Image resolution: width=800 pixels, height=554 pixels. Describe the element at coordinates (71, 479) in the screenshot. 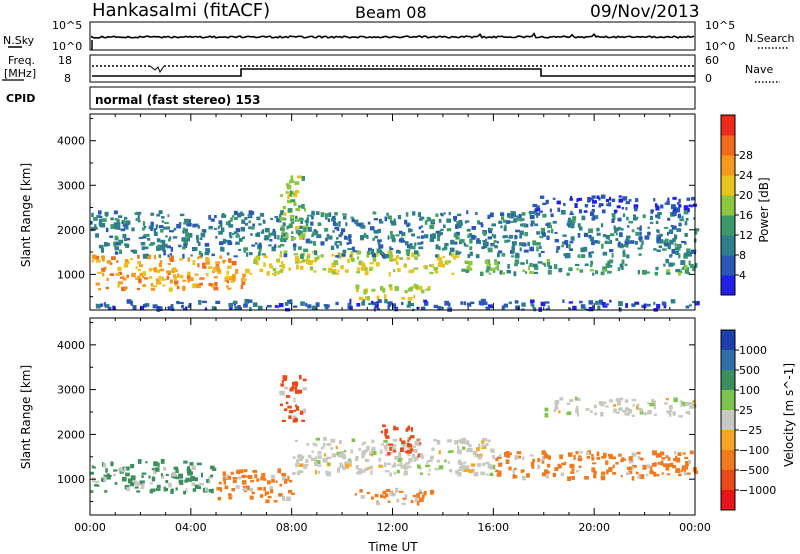

I see `y-tick-label: 1000` at that location.